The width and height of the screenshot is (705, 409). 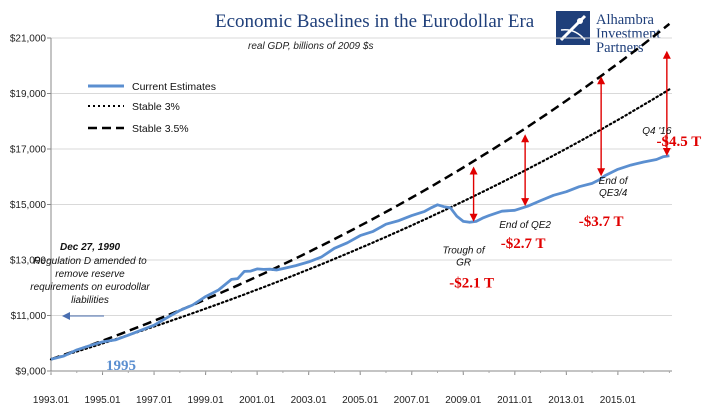 What do you see at coordinates (525, 225) in the screenshot?
I see `gap-label: End of QE2` at bounding box center [525, 225].